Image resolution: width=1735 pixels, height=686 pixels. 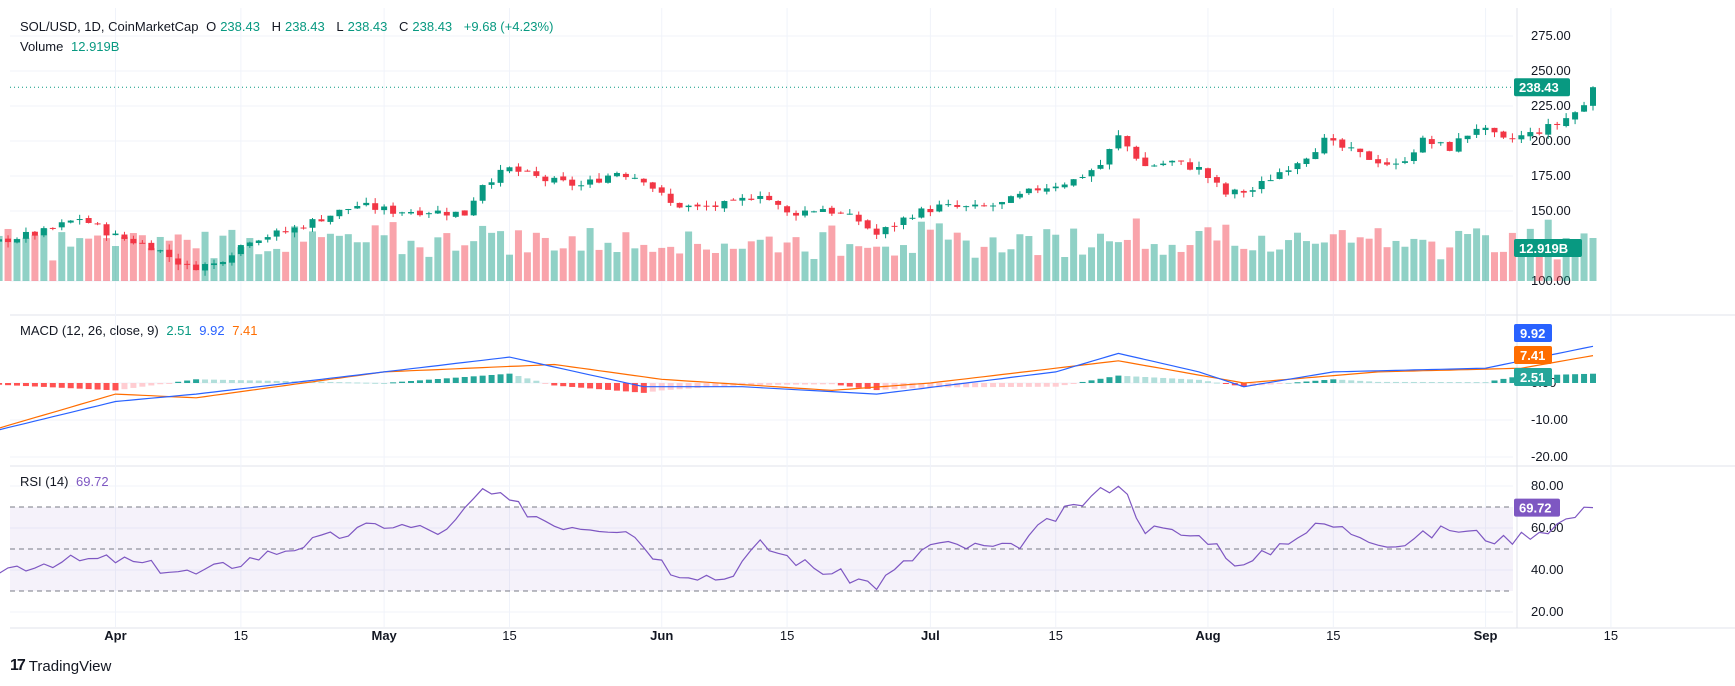 I want to click on rsi-tick-label: 60.00, so click(x=1547, y=527).